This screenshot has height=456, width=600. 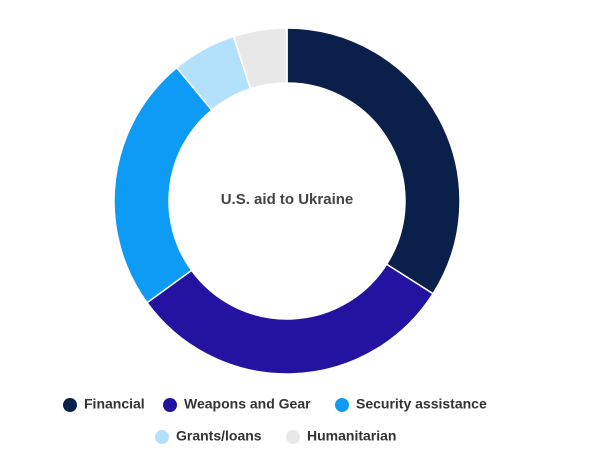 What do you see at coordinates (219, 436) in the screenshot?
I see `legend-label: Grants/loans` at bounding box center [219, 436].